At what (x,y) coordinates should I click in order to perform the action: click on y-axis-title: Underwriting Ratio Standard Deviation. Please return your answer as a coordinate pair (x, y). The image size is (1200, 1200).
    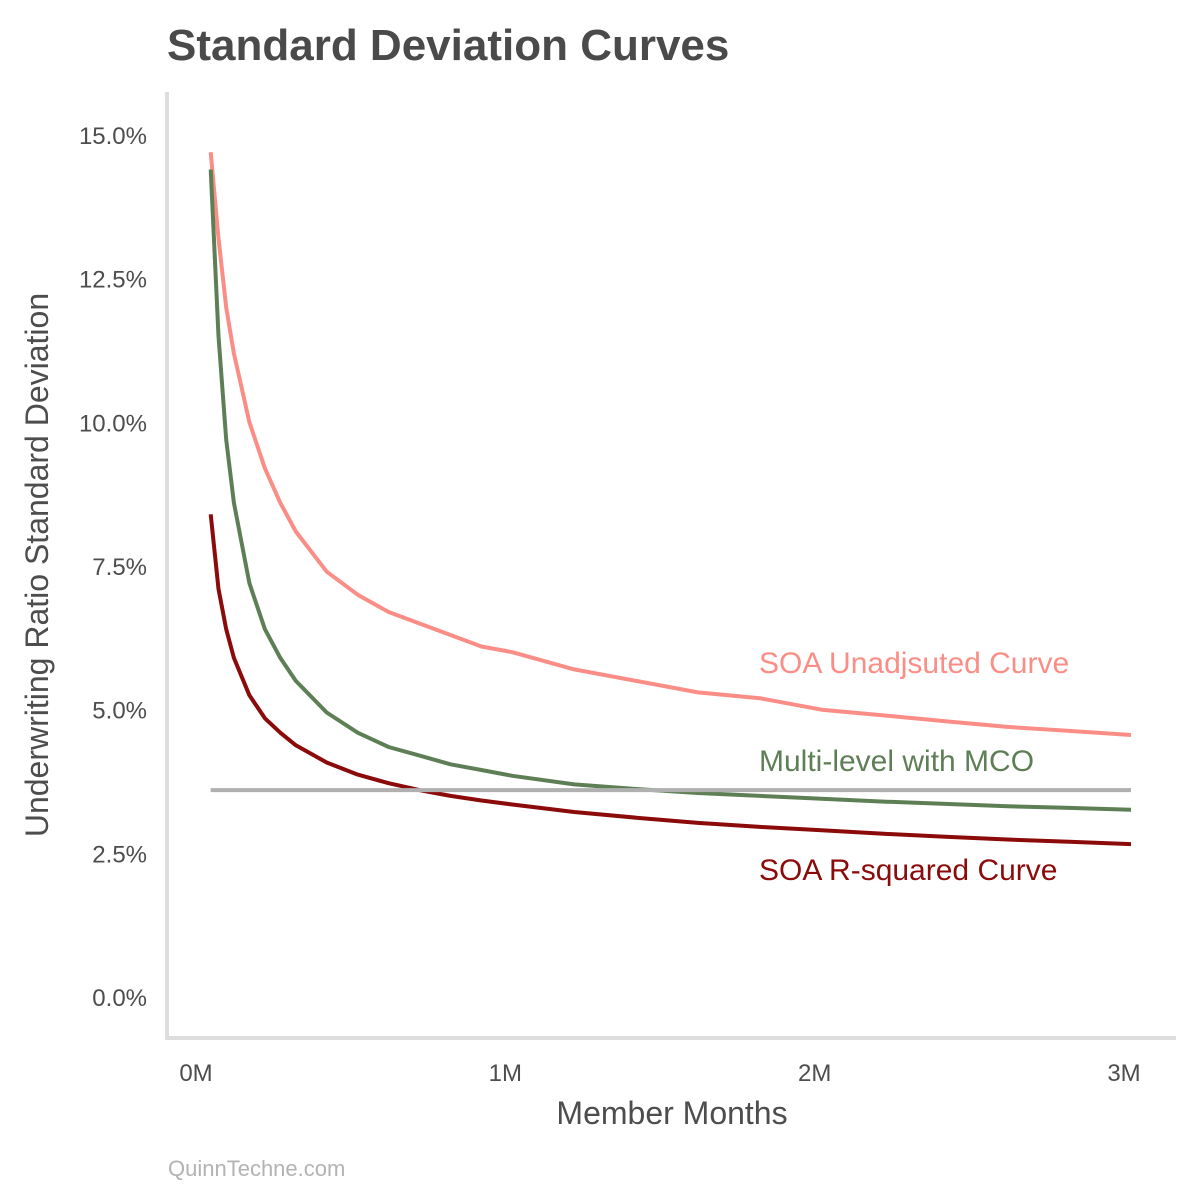
    Looking at the image, I should click on (37, 565).